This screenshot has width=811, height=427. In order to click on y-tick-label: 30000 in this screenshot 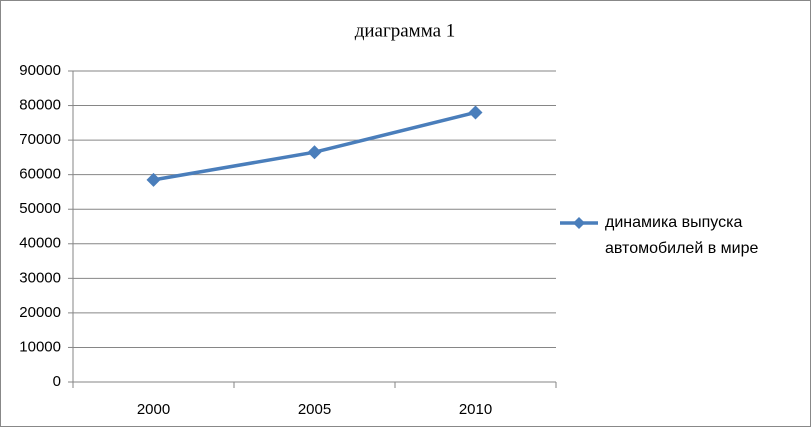, I will do `click(40, 277)`.